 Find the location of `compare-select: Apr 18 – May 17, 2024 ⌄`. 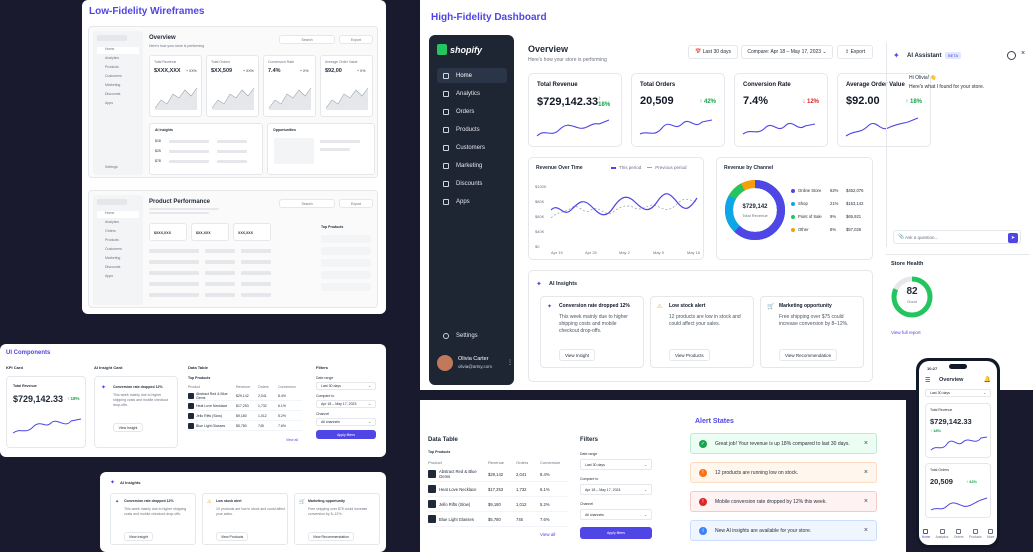

compare-select: Apr 18 – May 17, 2024 ⌄ is located at coordinates (616, 489).